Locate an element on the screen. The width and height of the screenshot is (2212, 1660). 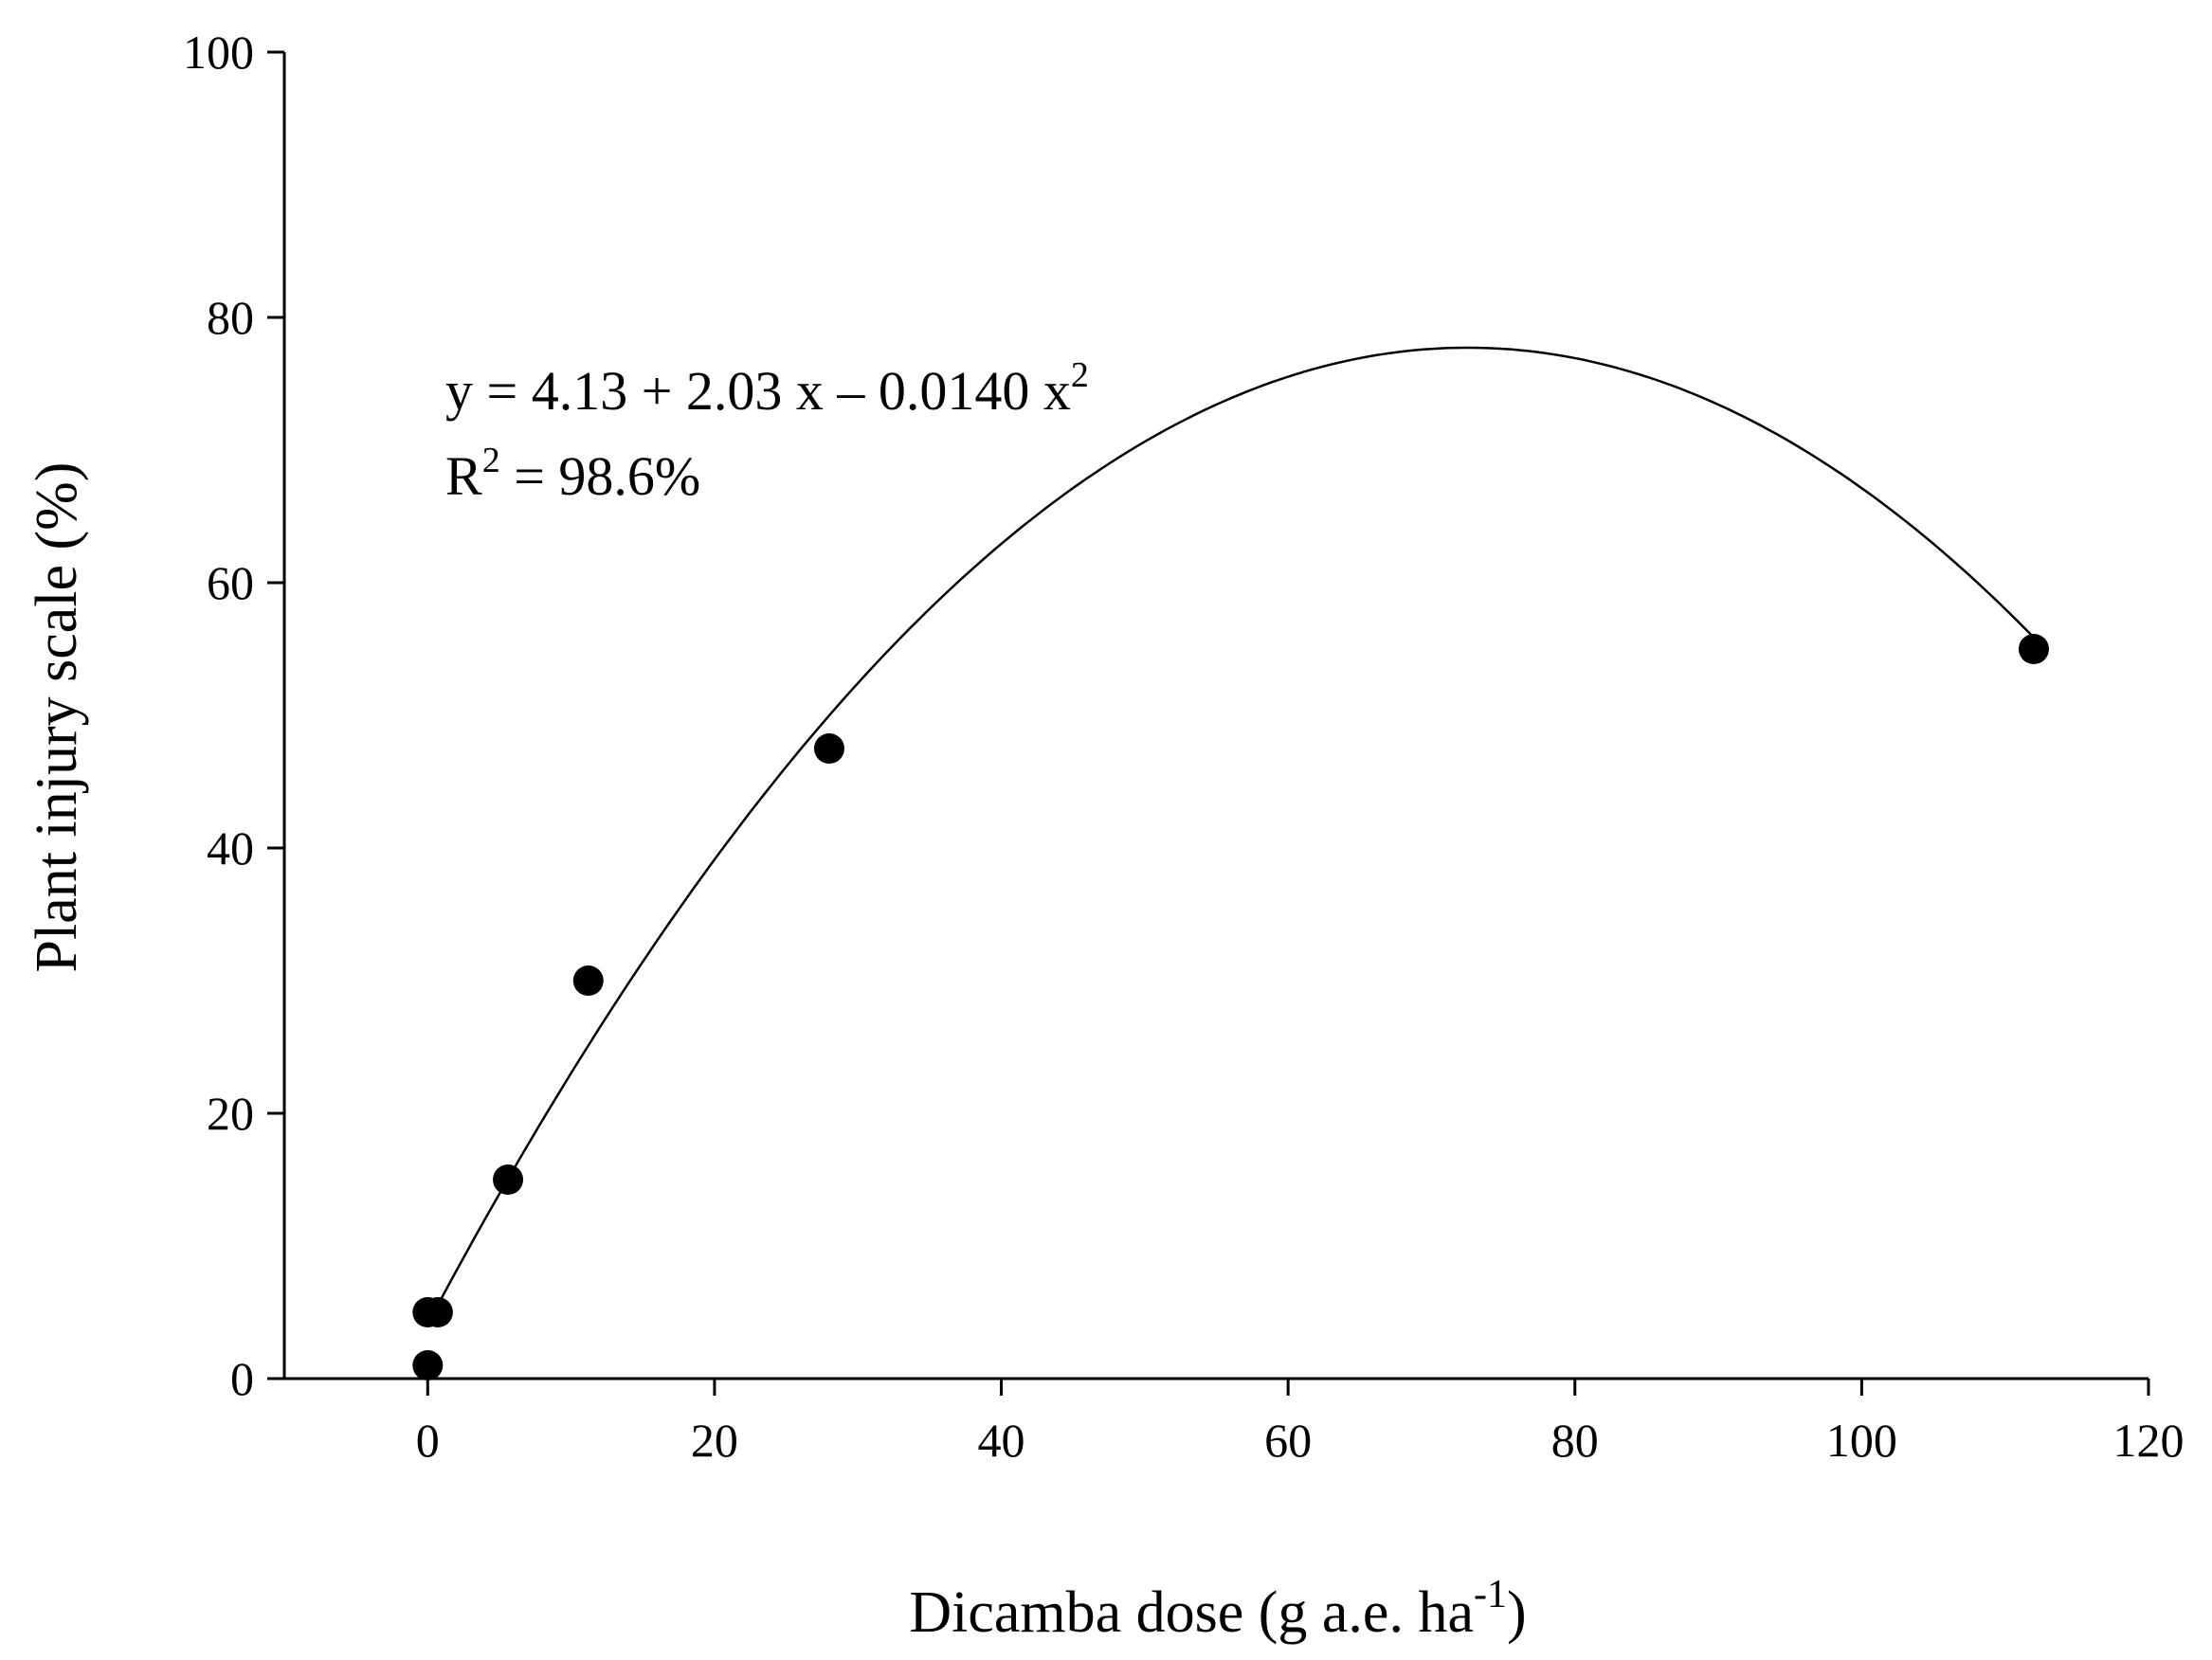
r2-annotation: R2 = 98.6% is located at coordinates (572, 474).